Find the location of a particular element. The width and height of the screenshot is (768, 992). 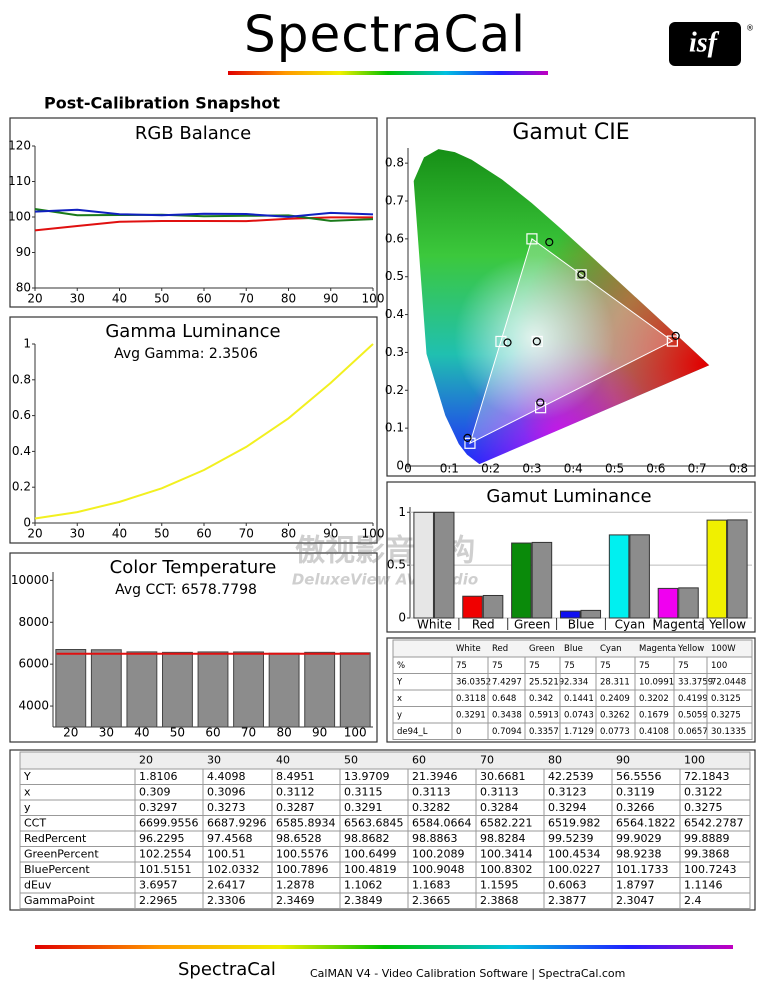

y-tick-label: 110 is located at coordinates (19, 181).